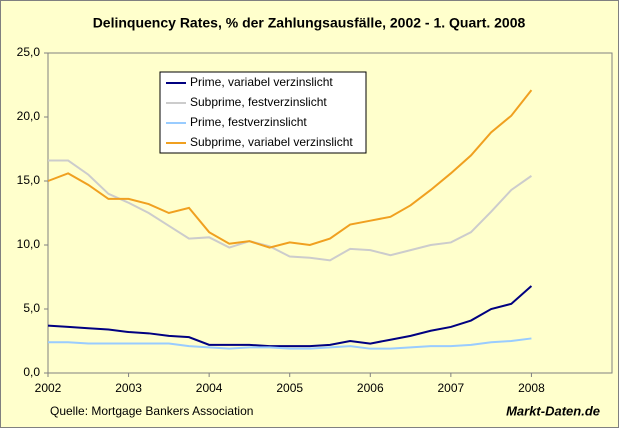  What do you see at coordinates (29, 180) in the screenshot?
I see `y-tick-label: 15,0` at bounding box center [29, 180].